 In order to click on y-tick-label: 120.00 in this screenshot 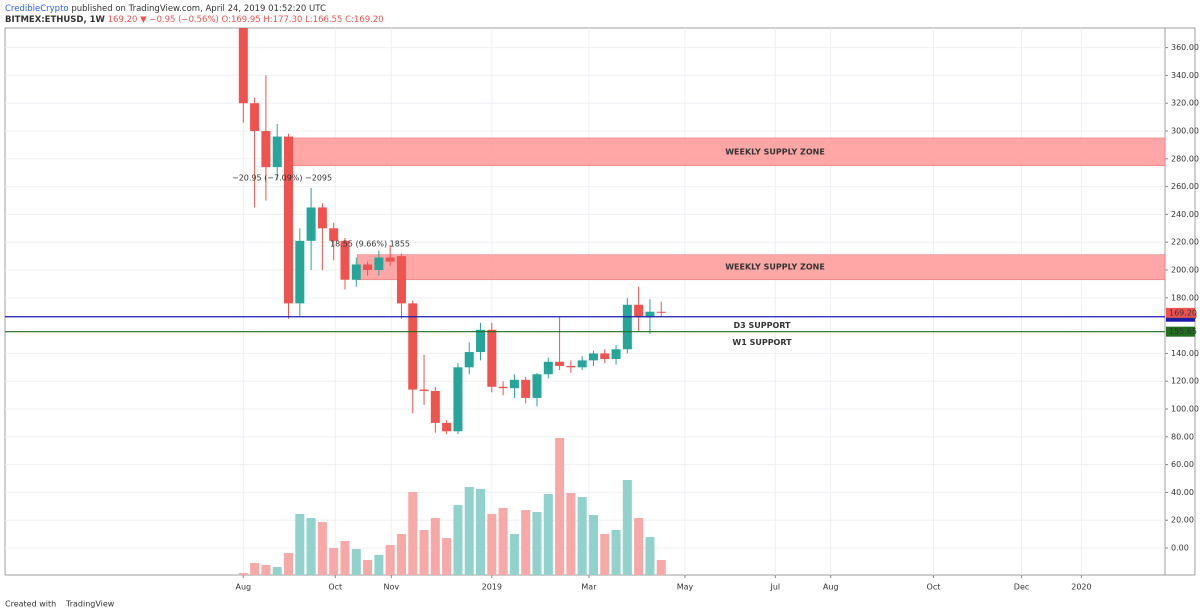, I will do `click(1185, 381)`.